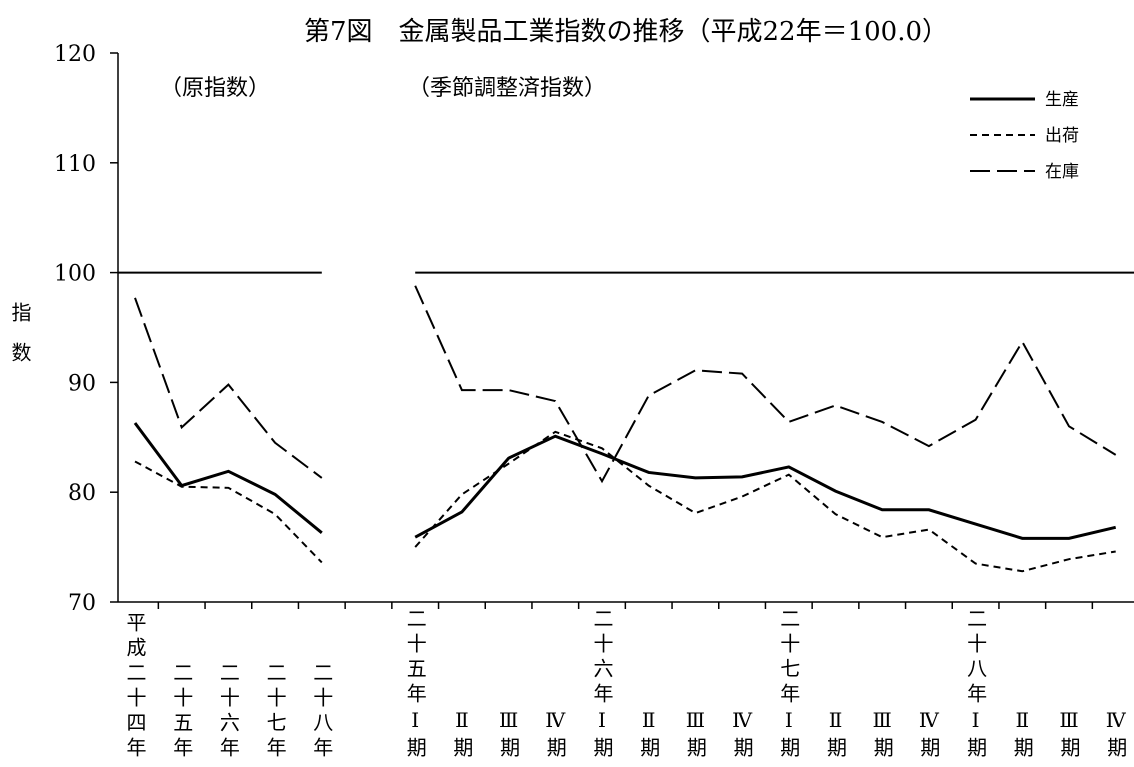  Describe the element at coordinates (135, 687) in the screenshot. I see `x-tick-label: 平成二十四年` at that location.